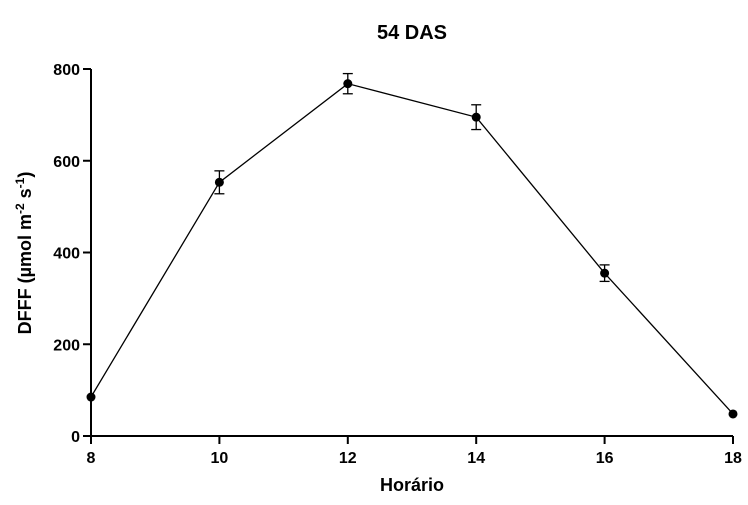 The image size is (748, 505). Describe the element at coordinates (476, 458) in the screenshot. I see `x-tick-label: 14` at that location.